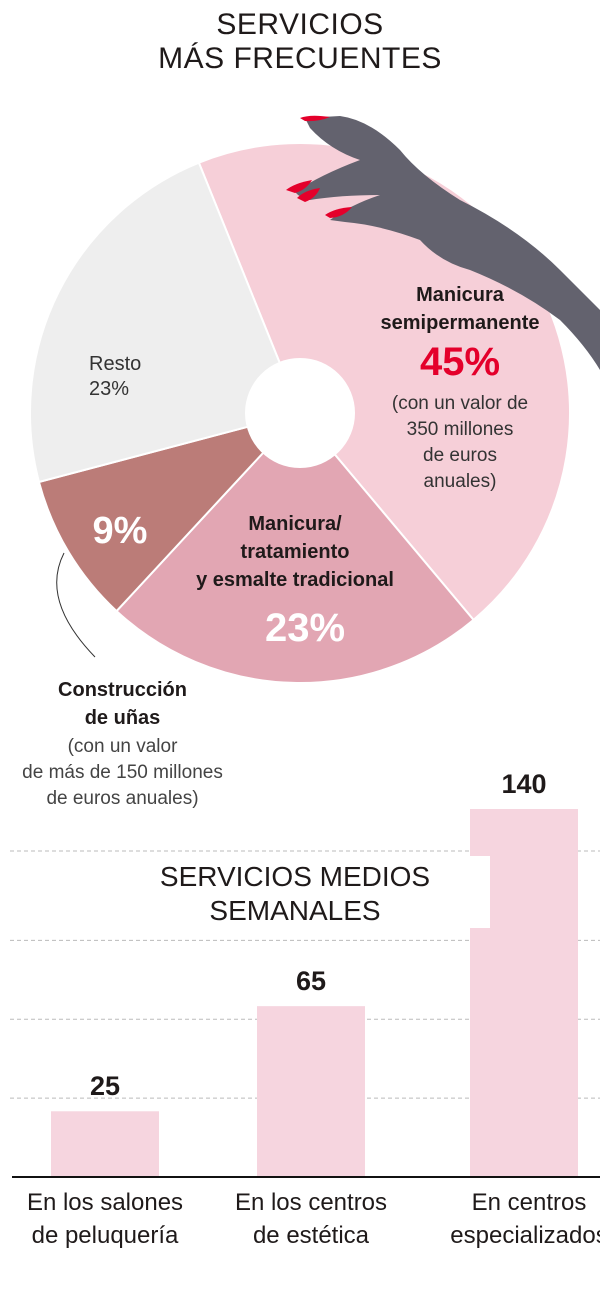  Describe the element at coordinates (76, 605) in the screenshot. I see `leader-line` at that location.